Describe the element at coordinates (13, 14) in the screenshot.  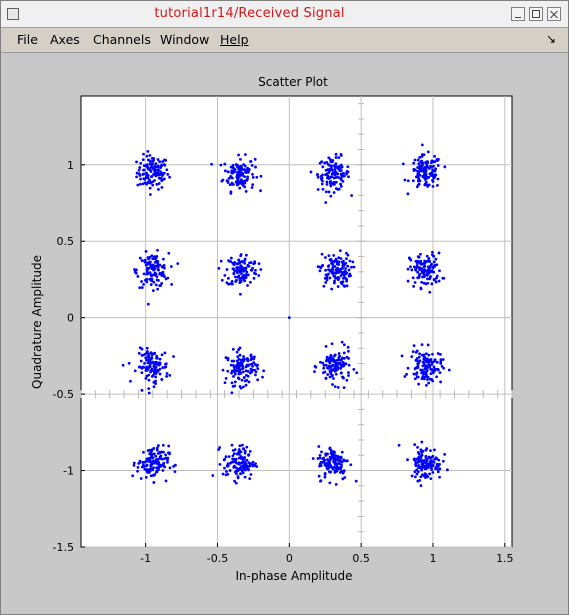
I see `window-menu-icon` at that location.